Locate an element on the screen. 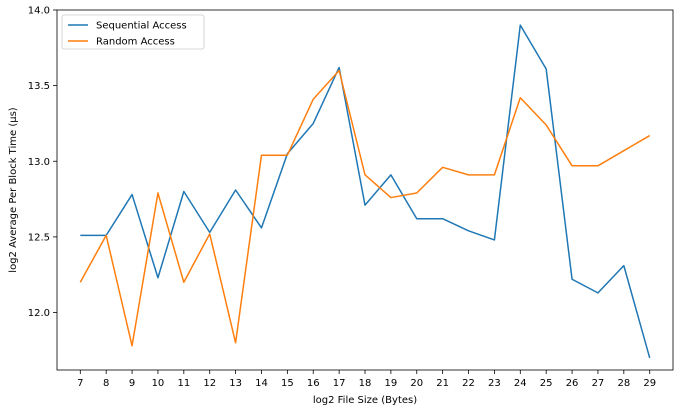  x-tick-label: 8 is located at coordinates (106, 383).